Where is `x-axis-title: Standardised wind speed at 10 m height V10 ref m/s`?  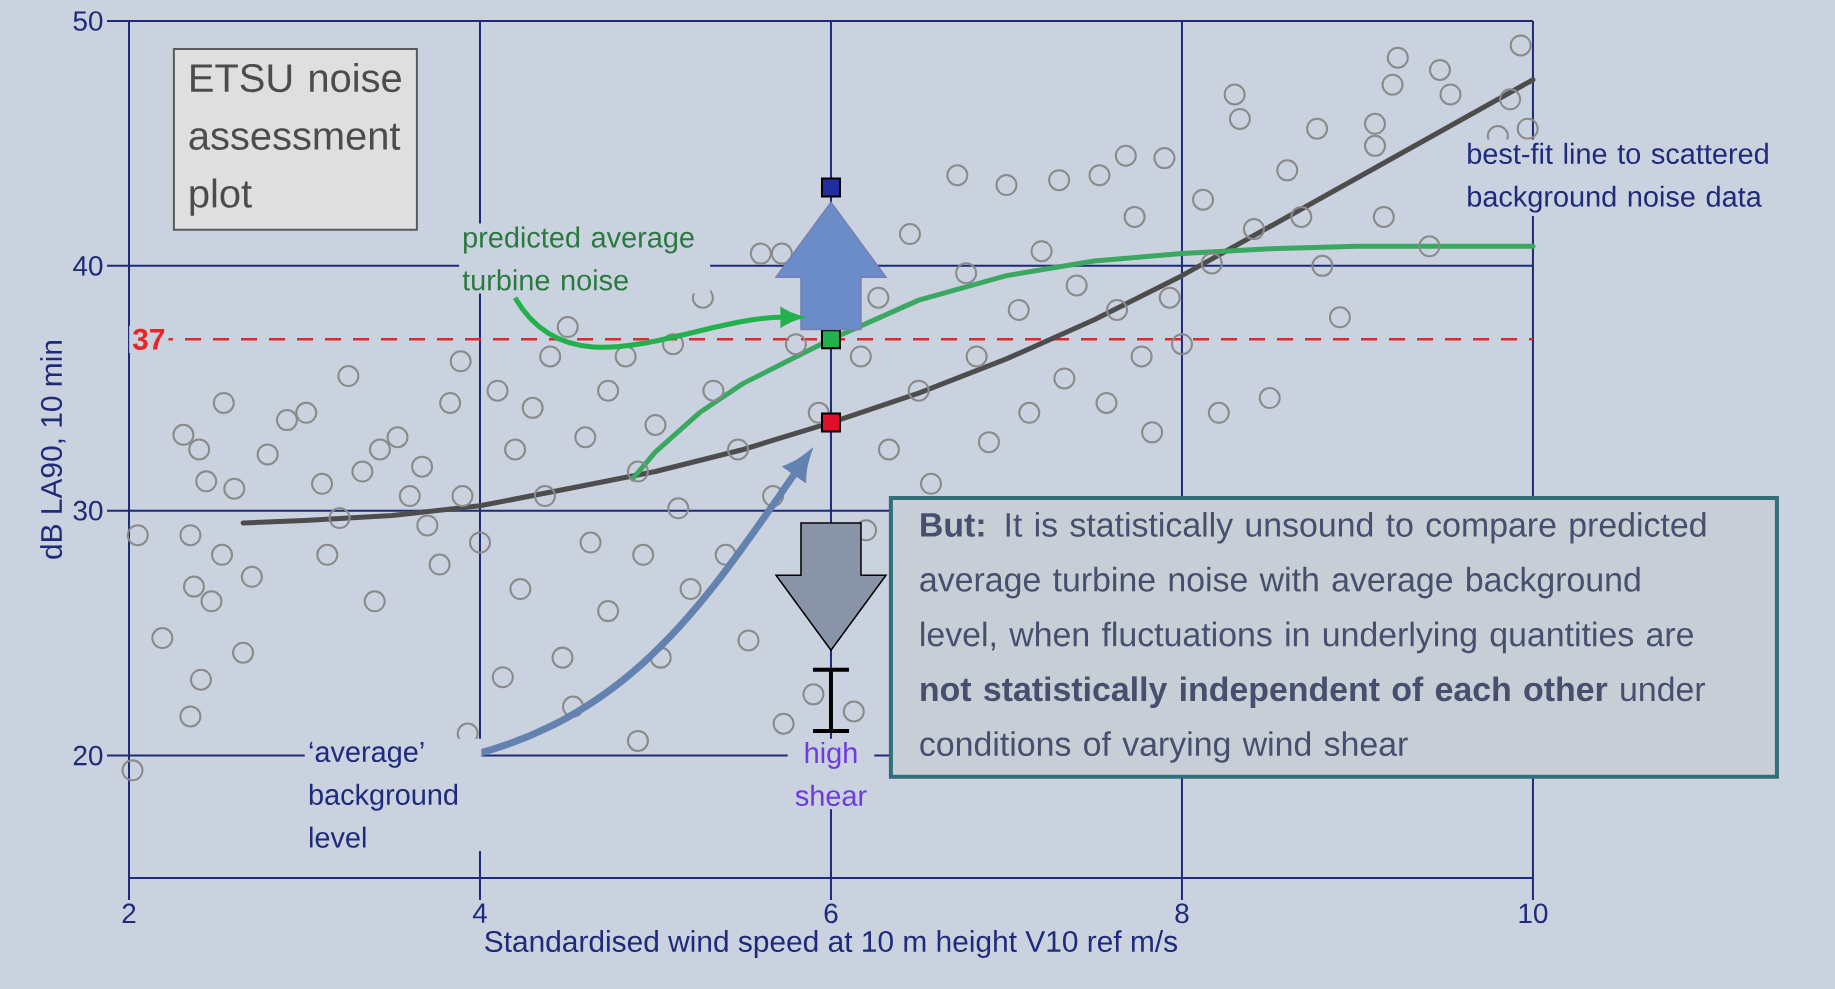 x-axis-title: Standardised wind speed at 10 m height V10 ref m/s is located at coordinates (831, 944).